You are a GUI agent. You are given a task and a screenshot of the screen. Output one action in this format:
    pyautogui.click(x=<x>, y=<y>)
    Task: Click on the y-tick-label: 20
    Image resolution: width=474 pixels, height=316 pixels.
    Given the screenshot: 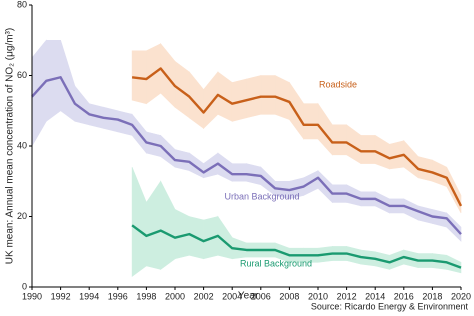 What is the action you would take?
    pyautogui.click(x=22, y=216)
    